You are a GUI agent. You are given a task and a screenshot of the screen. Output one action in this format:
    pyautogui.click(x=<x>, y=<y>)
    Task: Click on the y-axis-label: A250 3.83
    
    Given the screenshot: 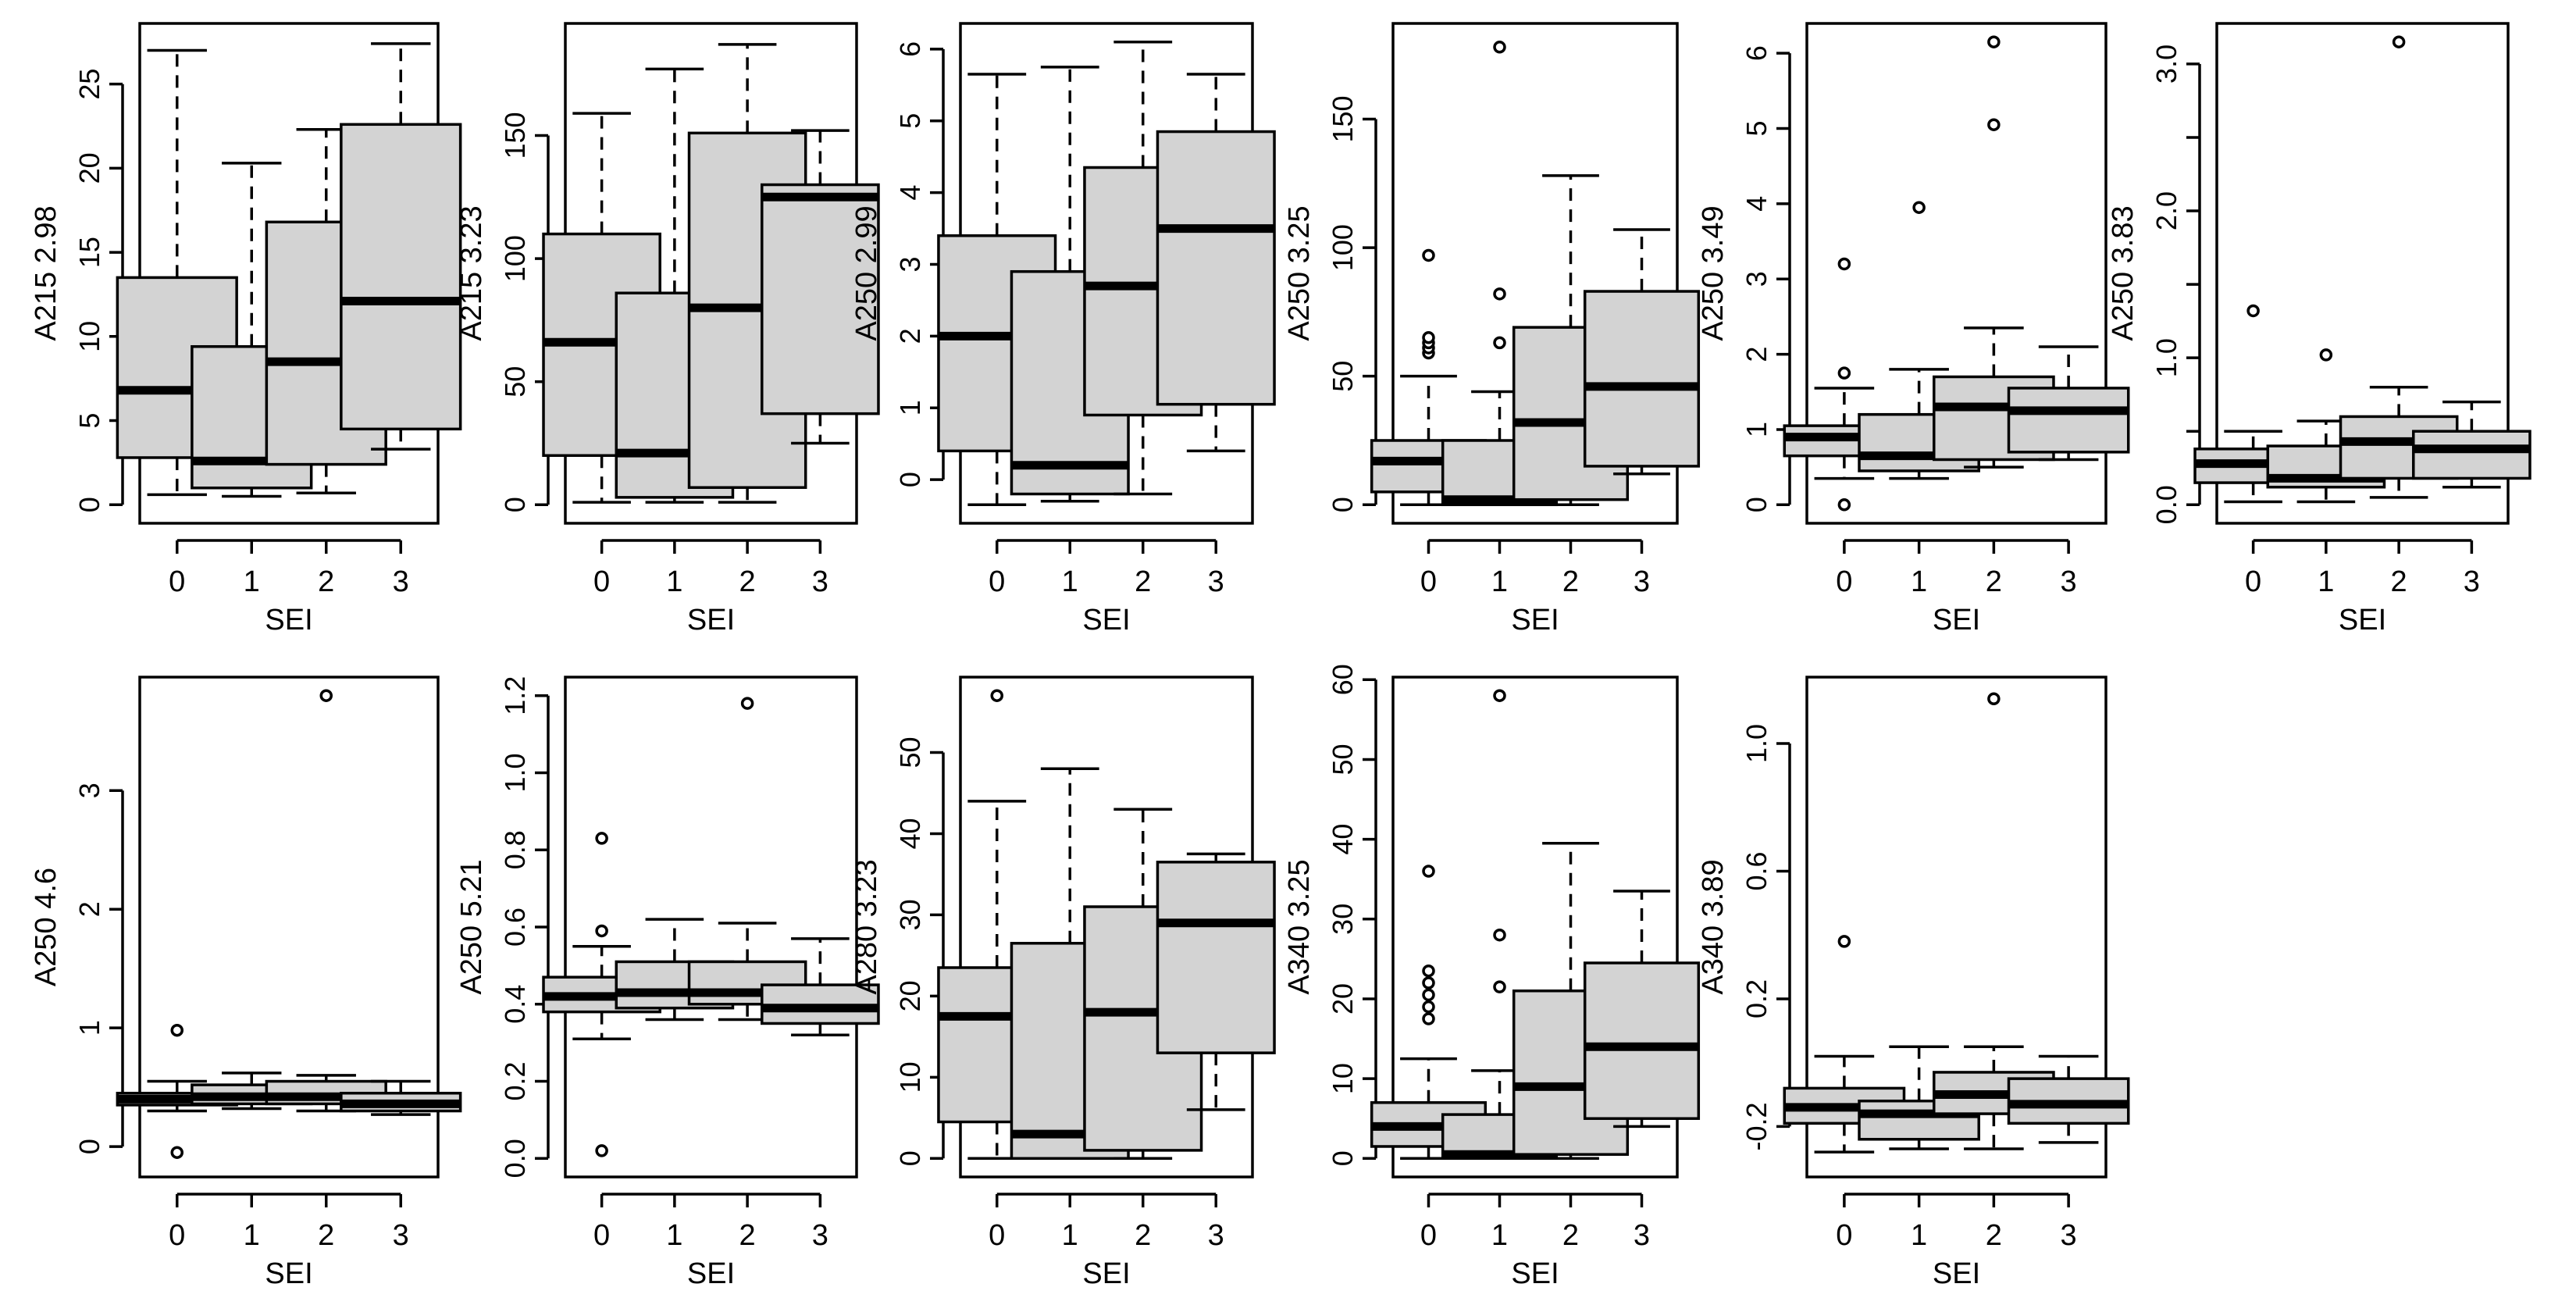 What is the action you would take?
    pyautogui.click(x=2123, y=273)
    